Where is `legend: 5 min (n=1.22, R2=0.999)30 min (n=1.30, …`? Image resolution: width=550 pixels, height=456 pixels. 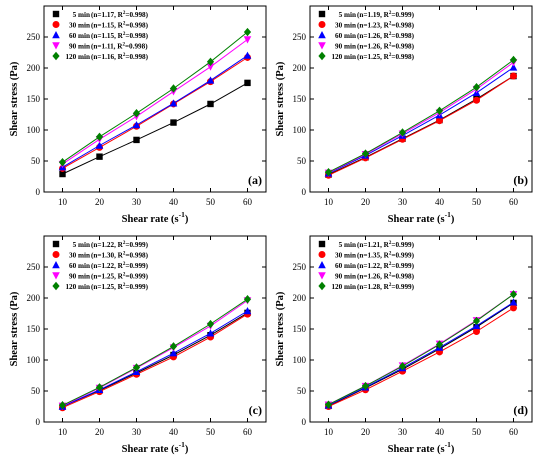 legend: 5 min (n=1.22, R2=0.999)30 min (n=1.30, … is located at coordinates (100, 265).